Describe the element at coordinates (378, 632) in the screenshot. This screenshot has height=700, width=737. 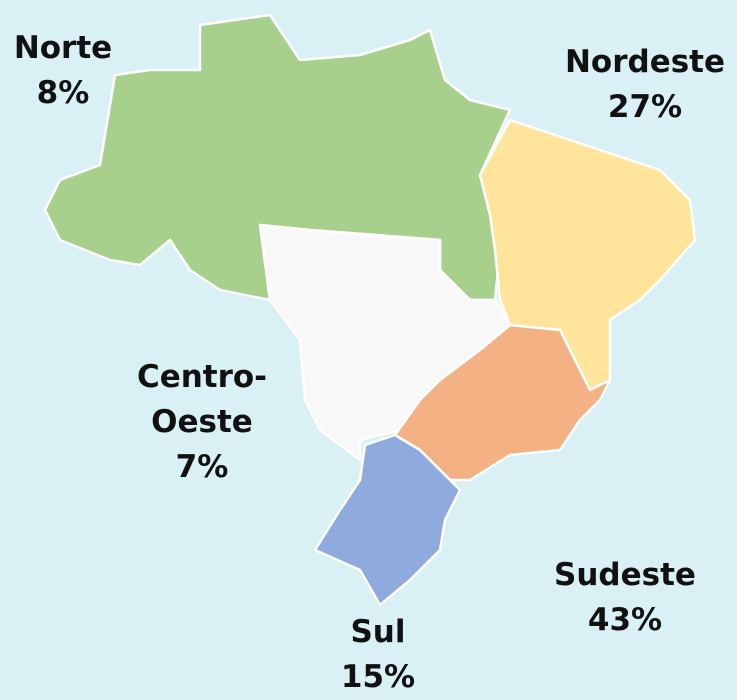
I see `region-name: Sul` at that location.